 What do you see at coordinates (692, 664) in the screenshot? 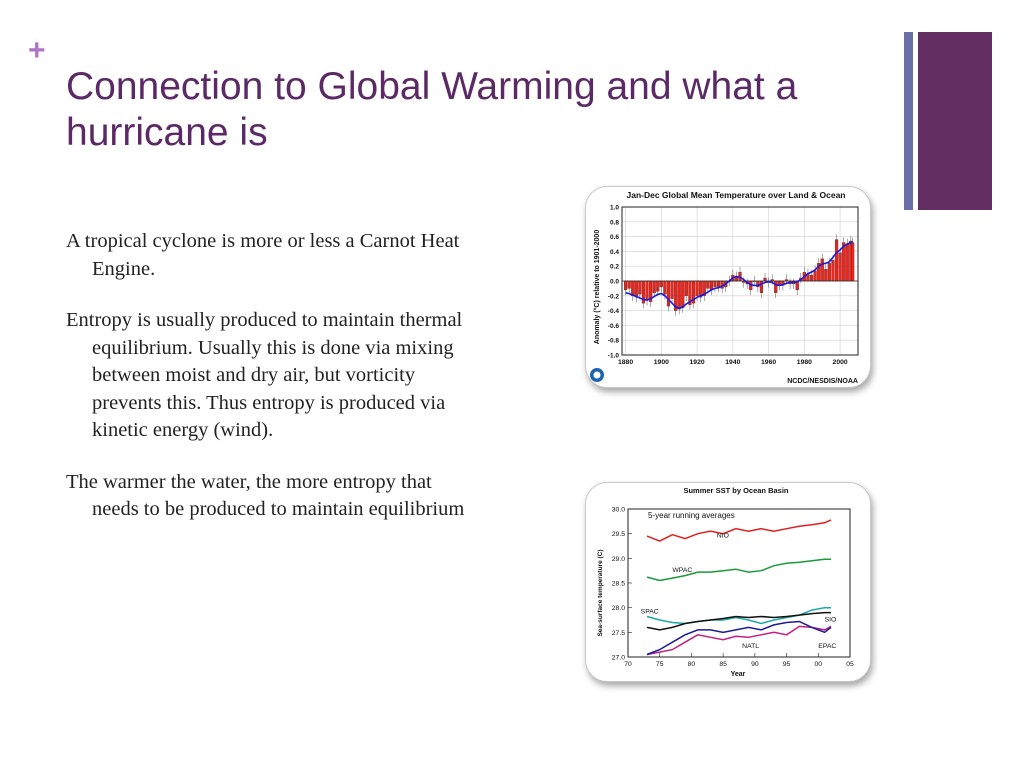
I see `chart2-xtick-label: 80` at bounding box center [692, 664].